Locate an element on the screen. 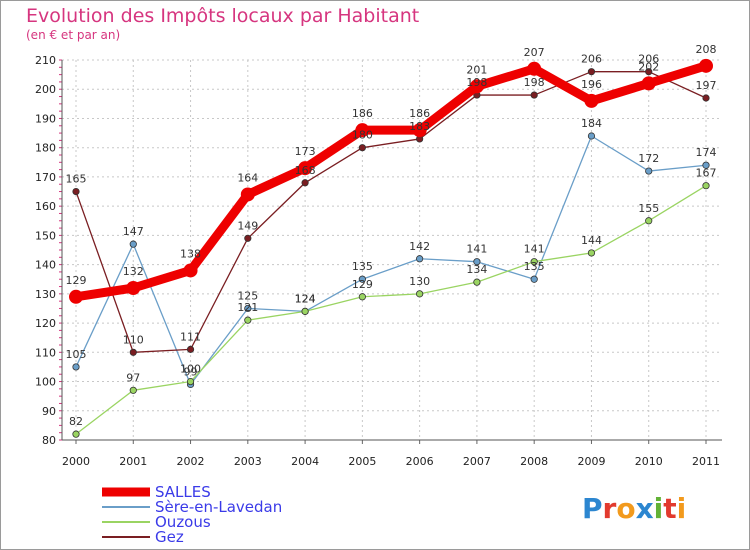  legend-item-ouzous: Ouzous is located at coordinates (156, 522).